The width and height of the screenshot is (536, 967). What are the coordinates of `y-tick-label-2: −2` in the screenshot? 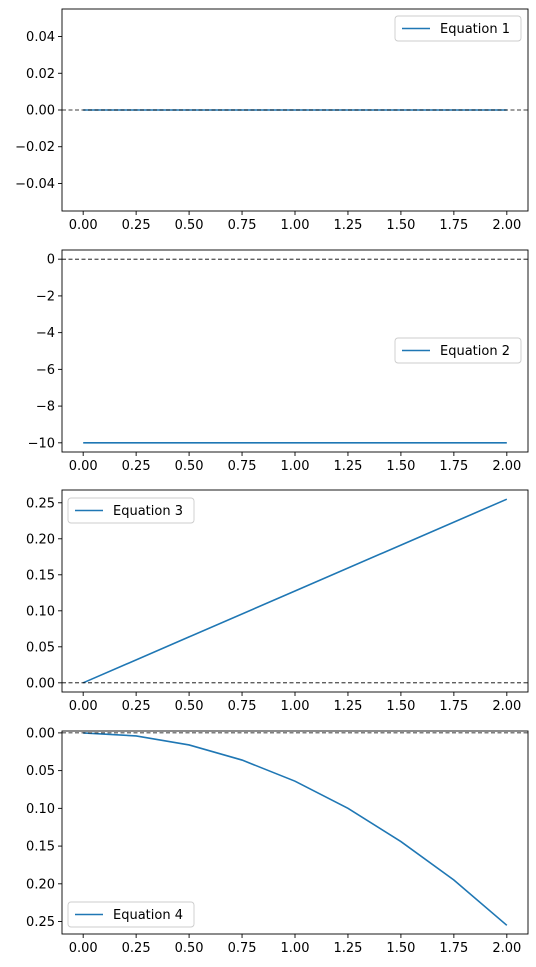 It's located at (45, 296).